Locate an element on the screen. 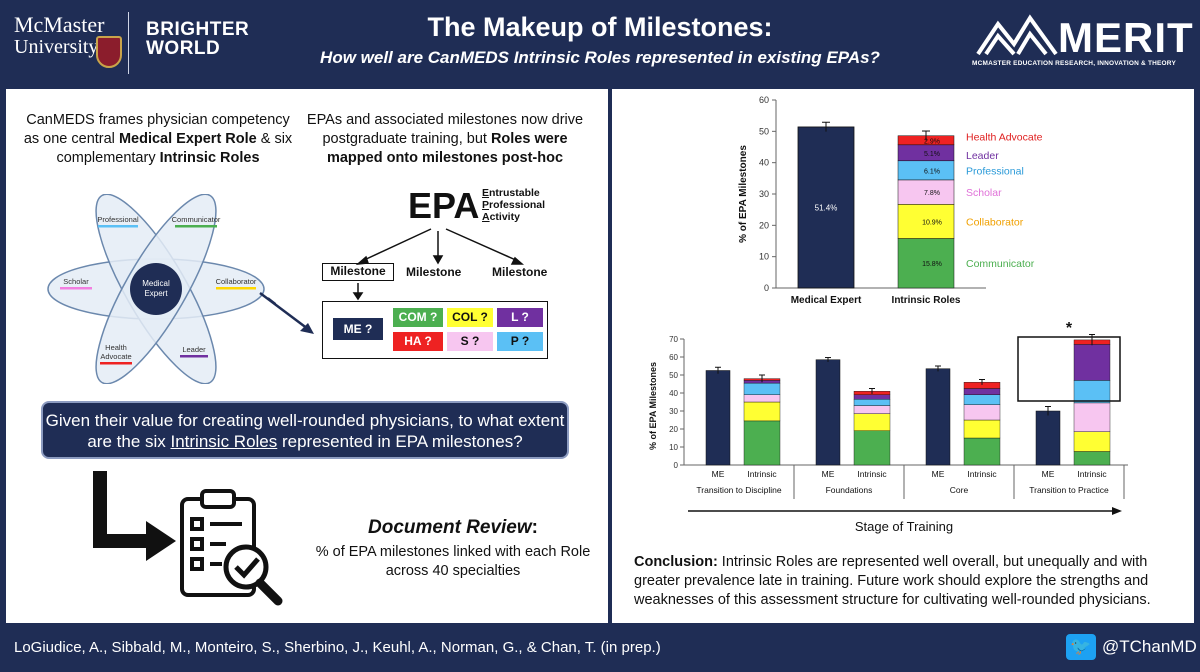 The height and width of the screenshot is (672, 1200). category-label: Medical Expert is located at coordinates (826, 300).